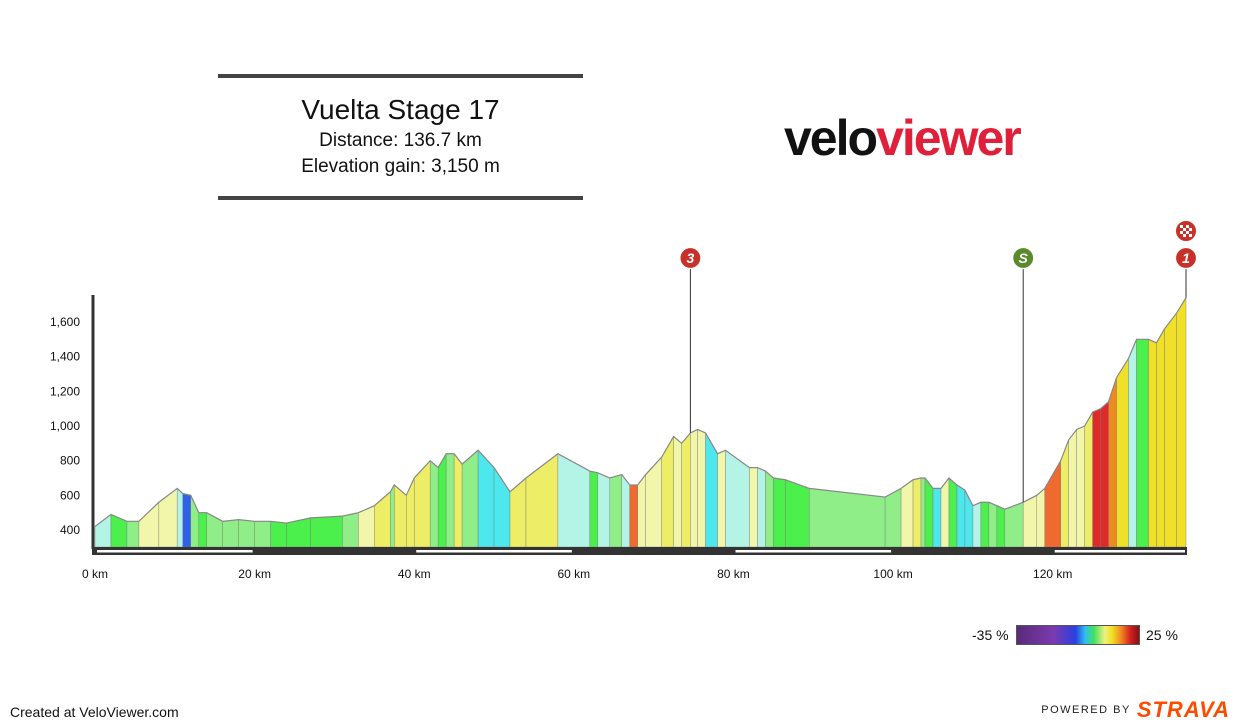 The width and height of the screenshot is (1242, 728). What do you see at coordinates (990, 635) in the screenshot?
I see `gradient-legend-min: -35 %` at bounding box center [990, 635].